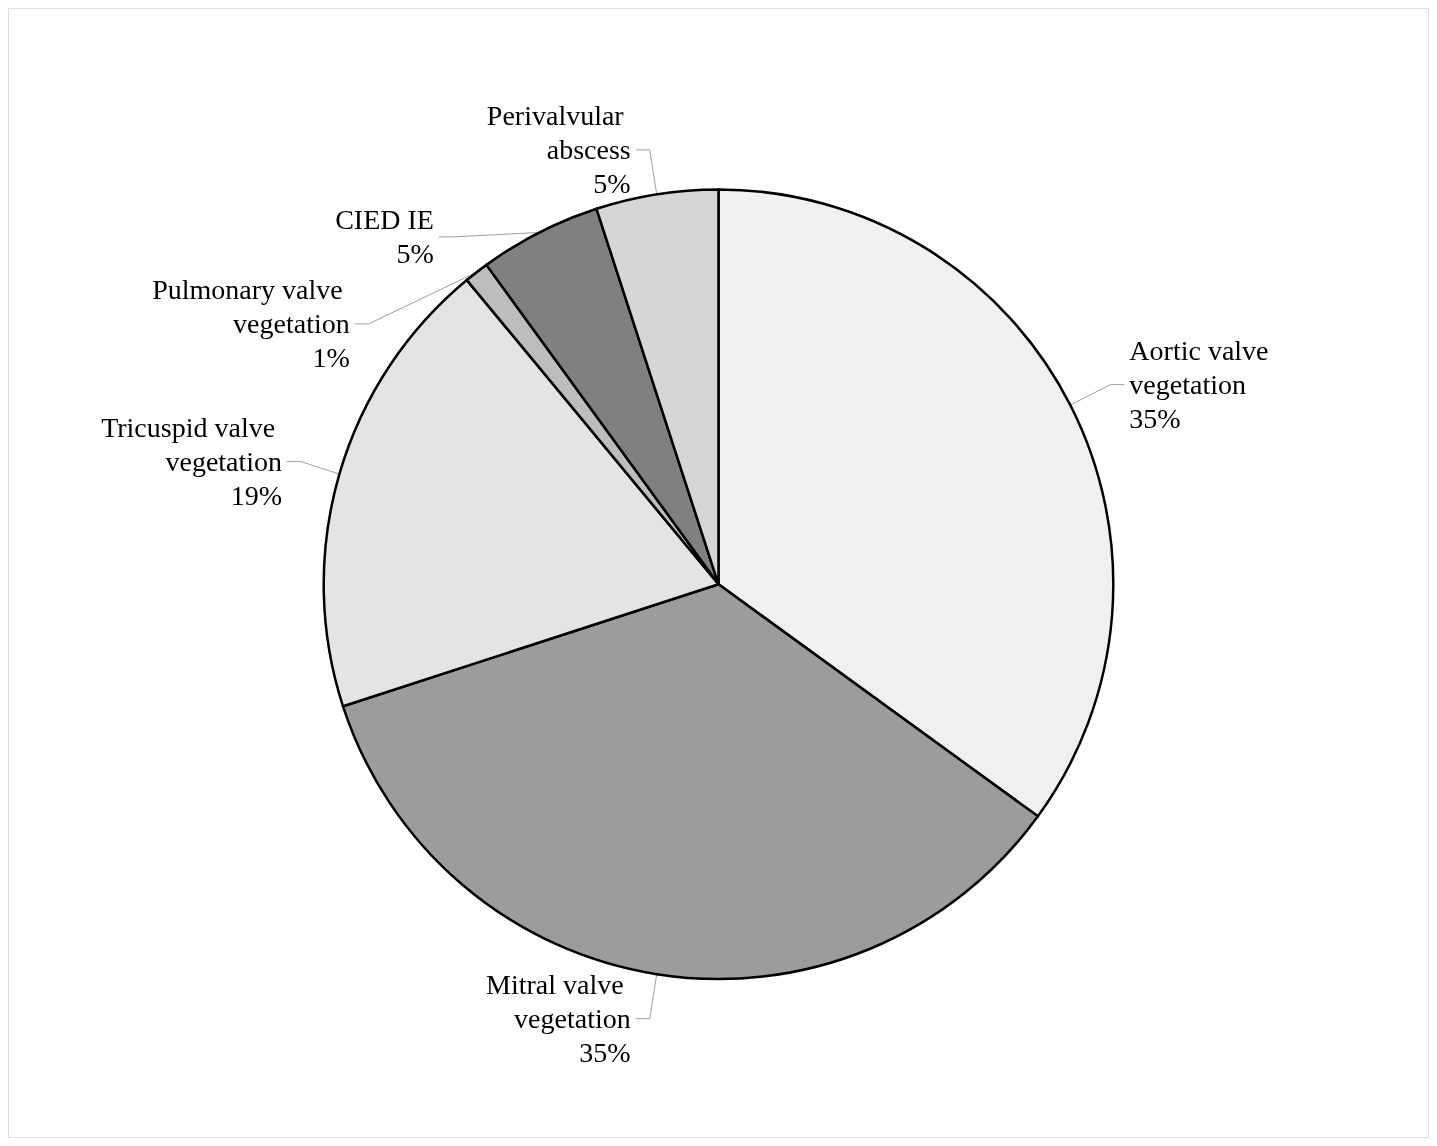  Describe the element at coordinates (558, 133) in the screenshot. I see `slice-label: Perivalvular abscess` at that location.